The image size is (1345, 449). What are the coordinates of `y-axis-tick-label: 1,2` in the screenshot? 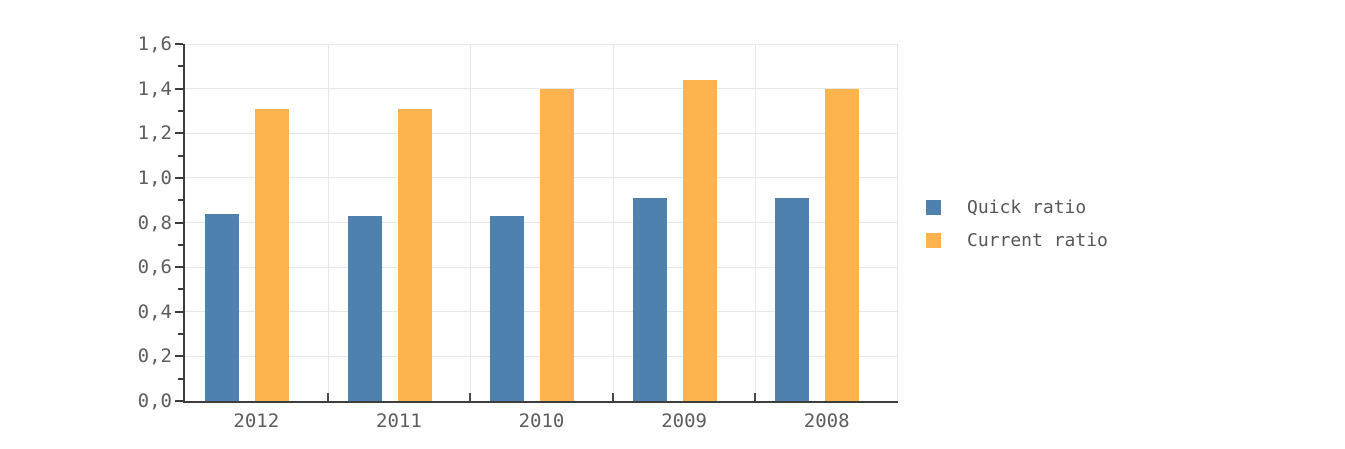 It's located at (154, 133).